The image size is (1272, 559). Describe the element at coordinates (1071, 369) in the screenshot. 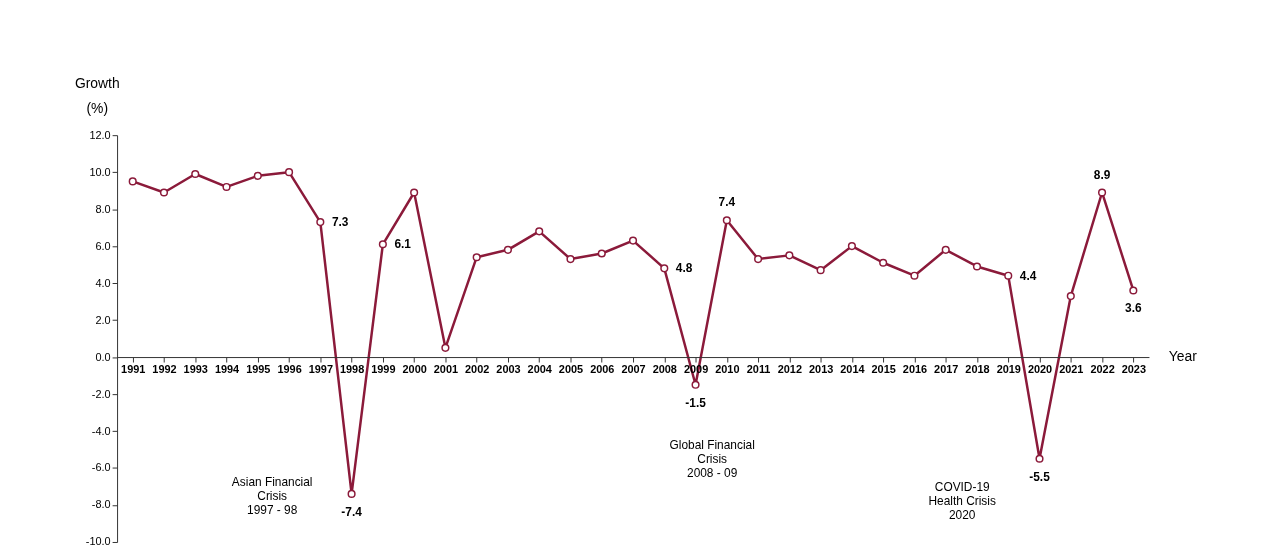

I see `x-tick-label: 2021` at that location.